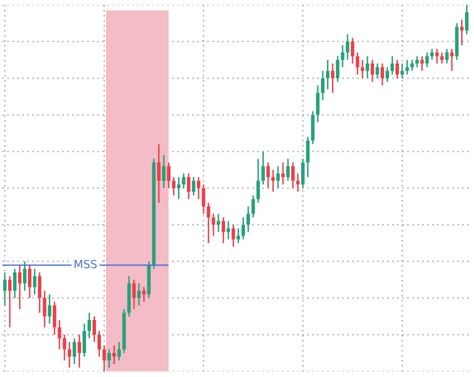 The image size is (474, 377). I want to click on ref-line-label: MSS, so click(85, 264).